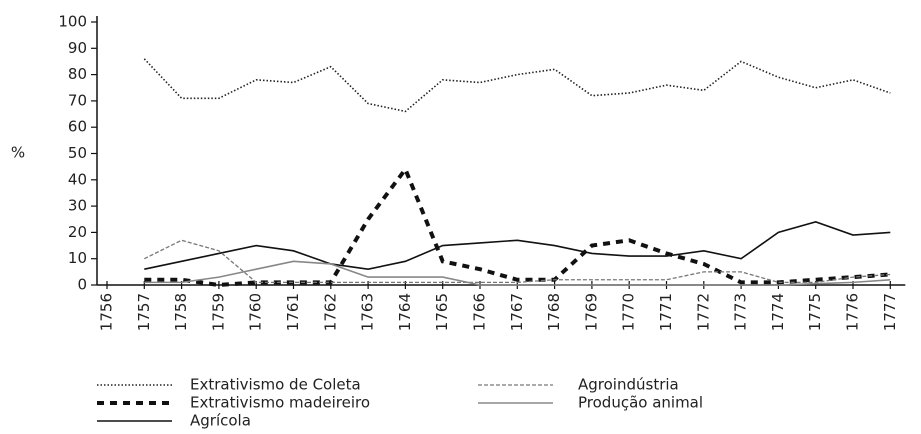  What do you see at coordinates (77, 127) in the screenshot?
I see `y-tick-label: 60` at bounding box center [77, 127].